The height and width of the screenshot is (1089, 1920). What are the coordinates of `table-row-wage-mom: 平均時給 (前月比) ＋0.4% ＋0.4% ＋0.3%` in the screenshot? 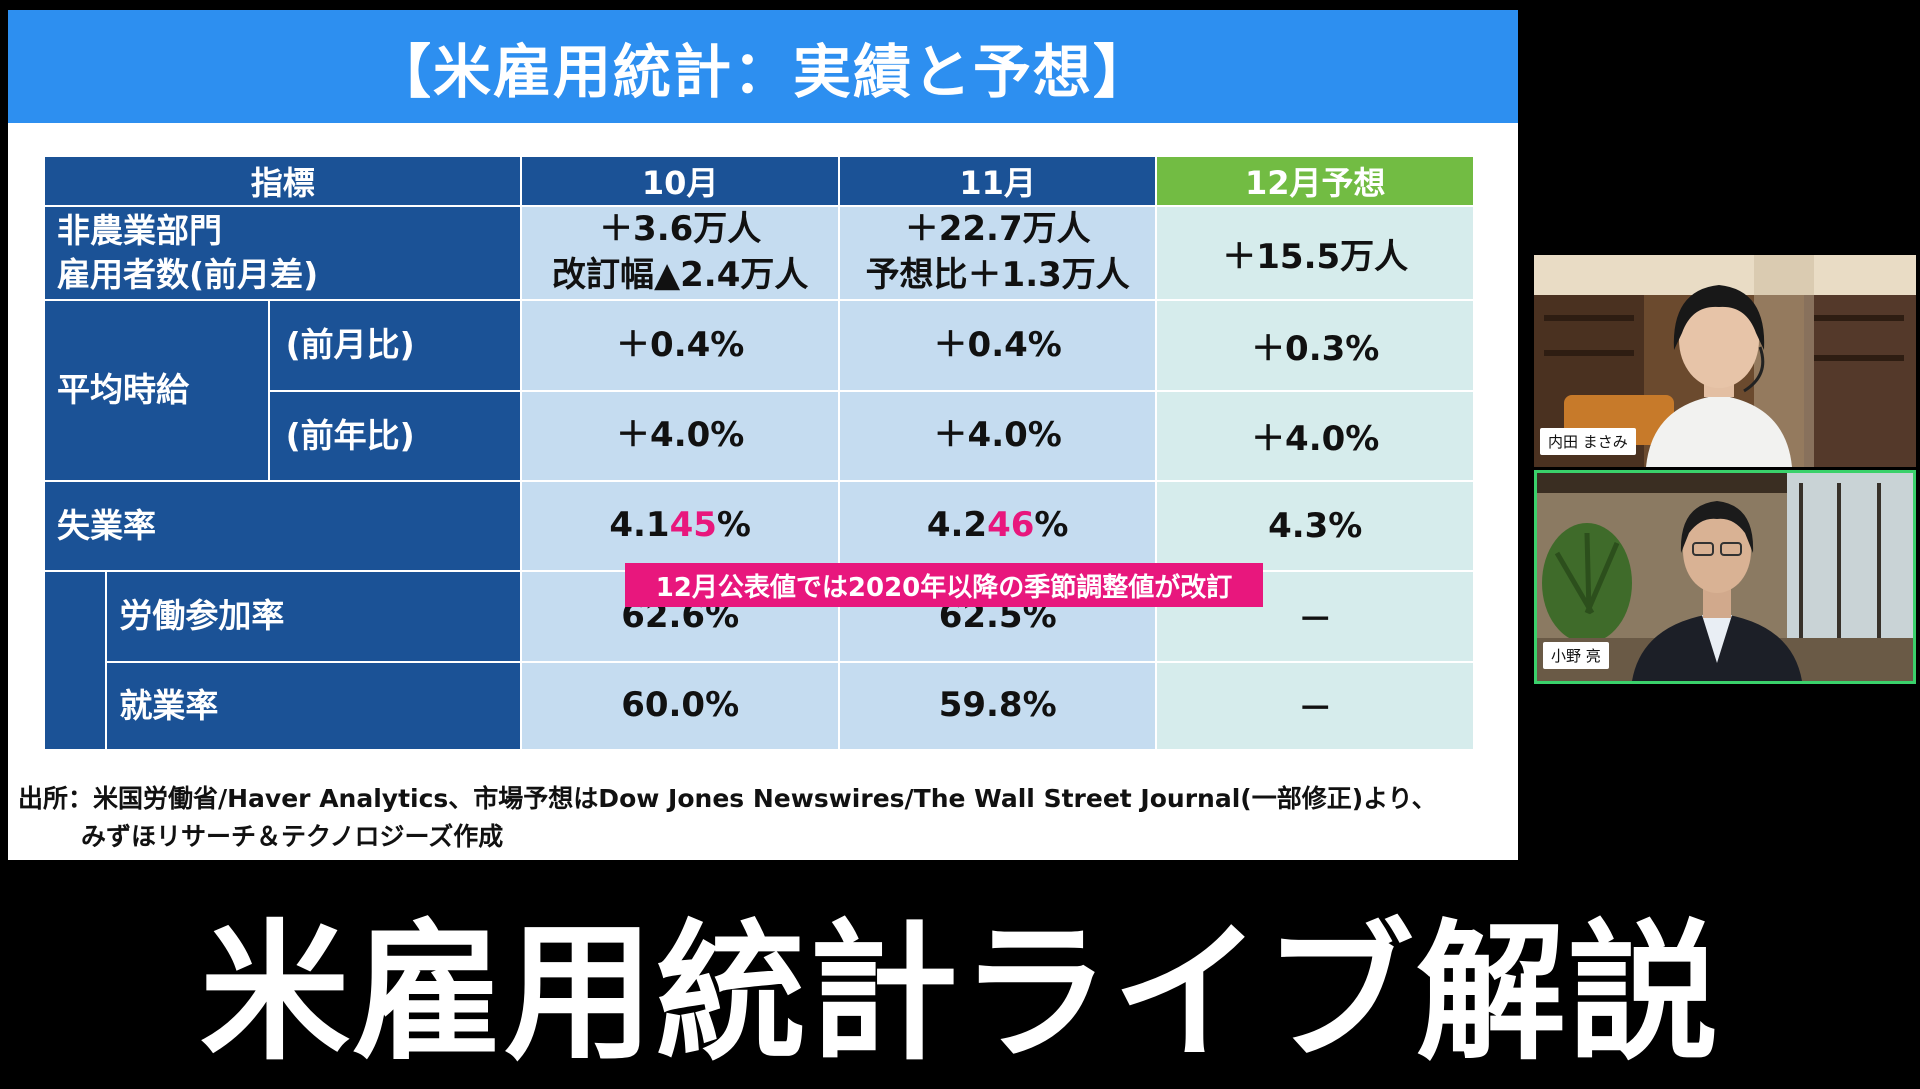 It's located at (759, 390).